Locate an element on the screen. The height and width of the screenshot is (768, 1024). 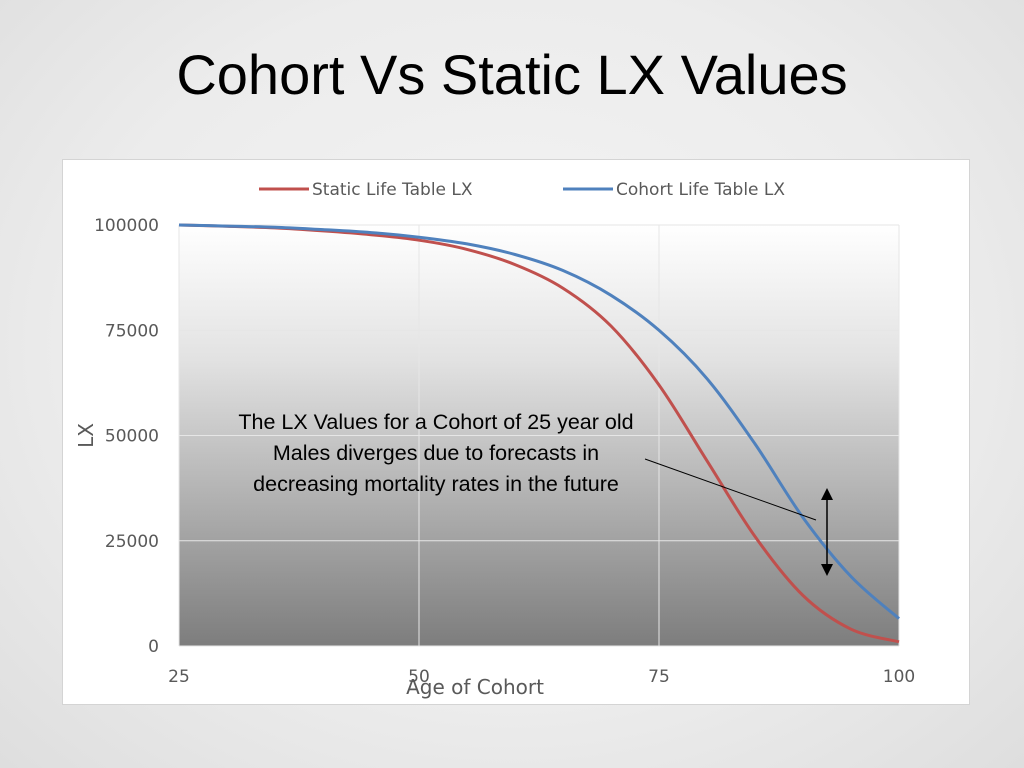
x-tick-label: 75 is located at coordinates (659, 677).